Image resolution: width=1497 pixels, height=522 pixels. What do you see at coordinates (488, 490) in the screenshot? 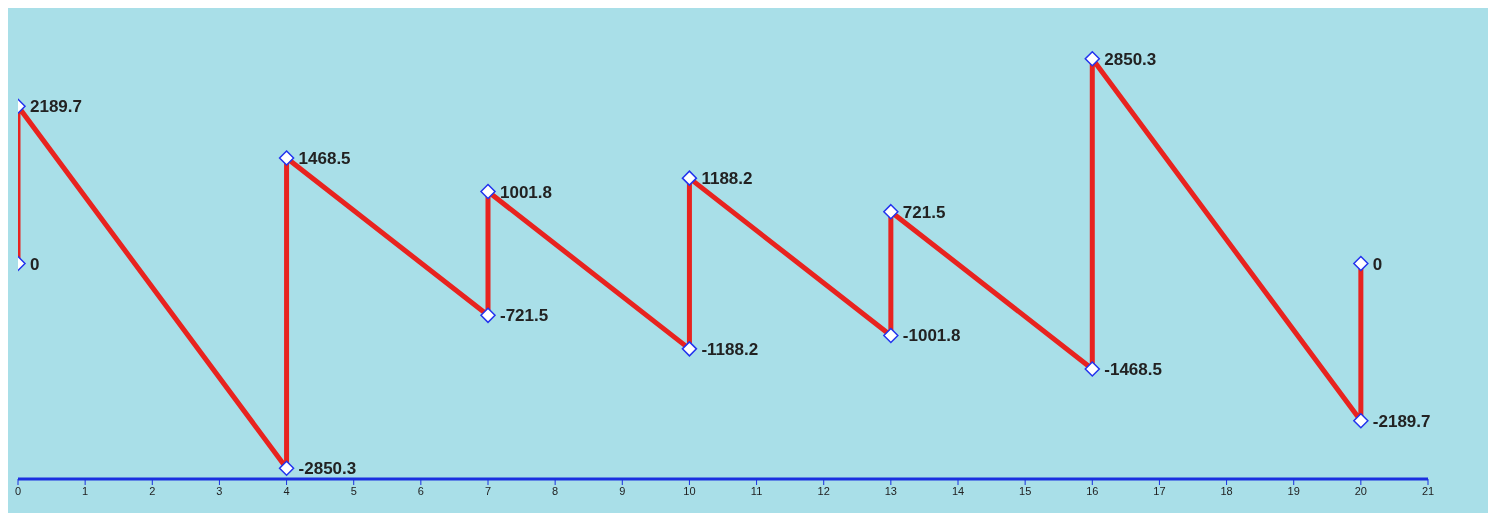
I see `x-tick-label: 7` at bounding box center [488, 490].